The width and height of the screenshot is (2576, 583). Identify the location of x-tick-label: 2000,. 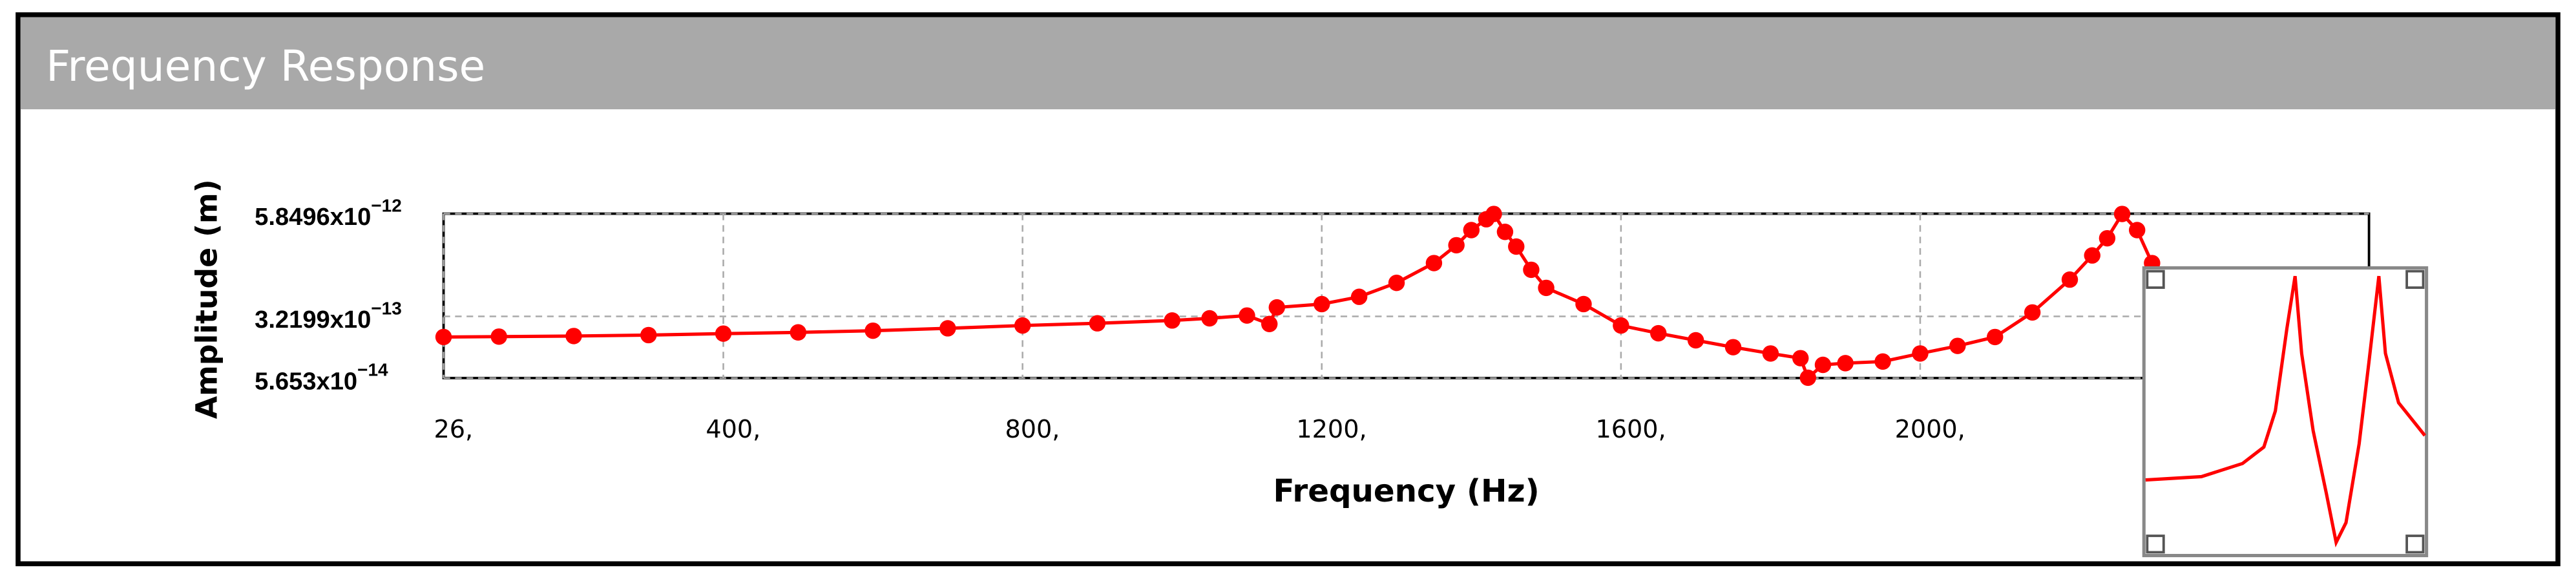
(1930, 429).